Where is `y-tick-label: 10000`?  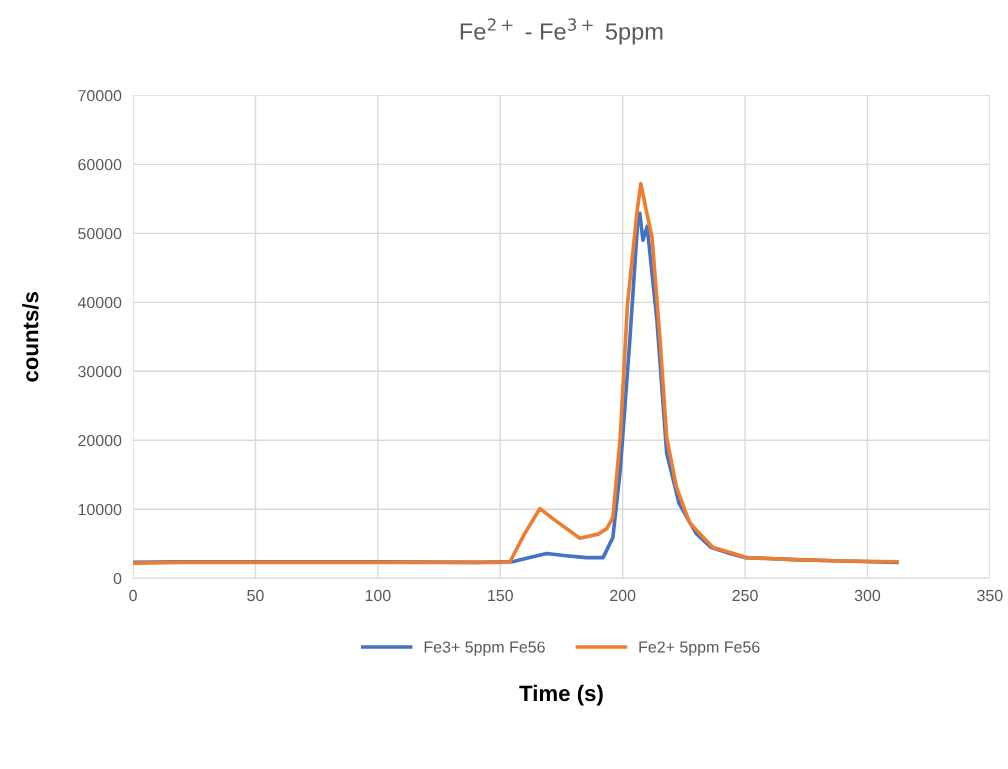 y-tick-label: 10000 is located at coordinates (100, 509).